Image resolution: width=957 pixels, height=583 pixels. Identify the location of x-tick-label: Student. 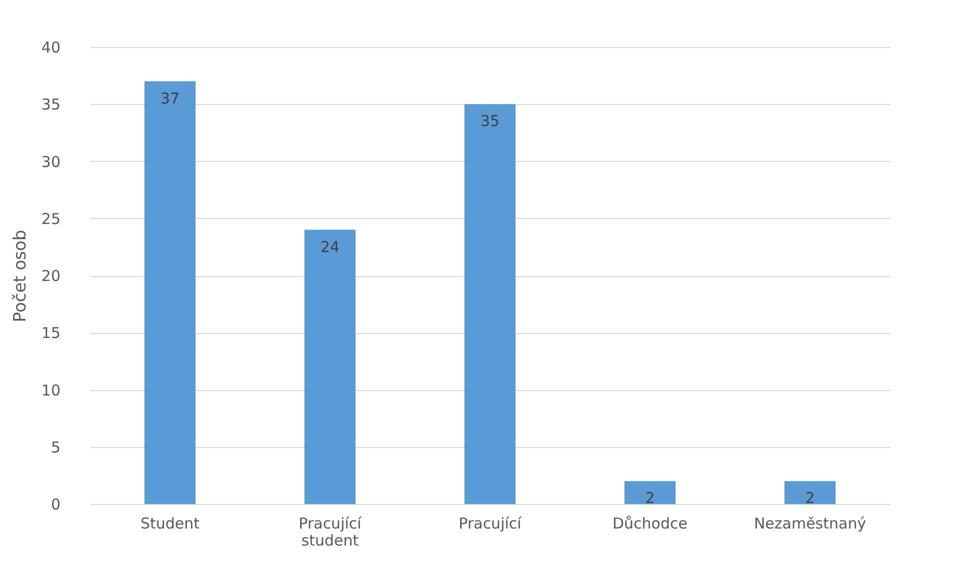
(170, 523).